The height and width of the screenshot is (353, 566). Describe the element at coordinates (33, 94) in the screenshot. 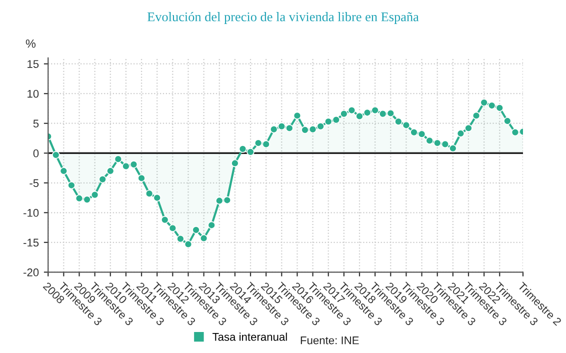

I see `y-tick-label: 10` at that location.